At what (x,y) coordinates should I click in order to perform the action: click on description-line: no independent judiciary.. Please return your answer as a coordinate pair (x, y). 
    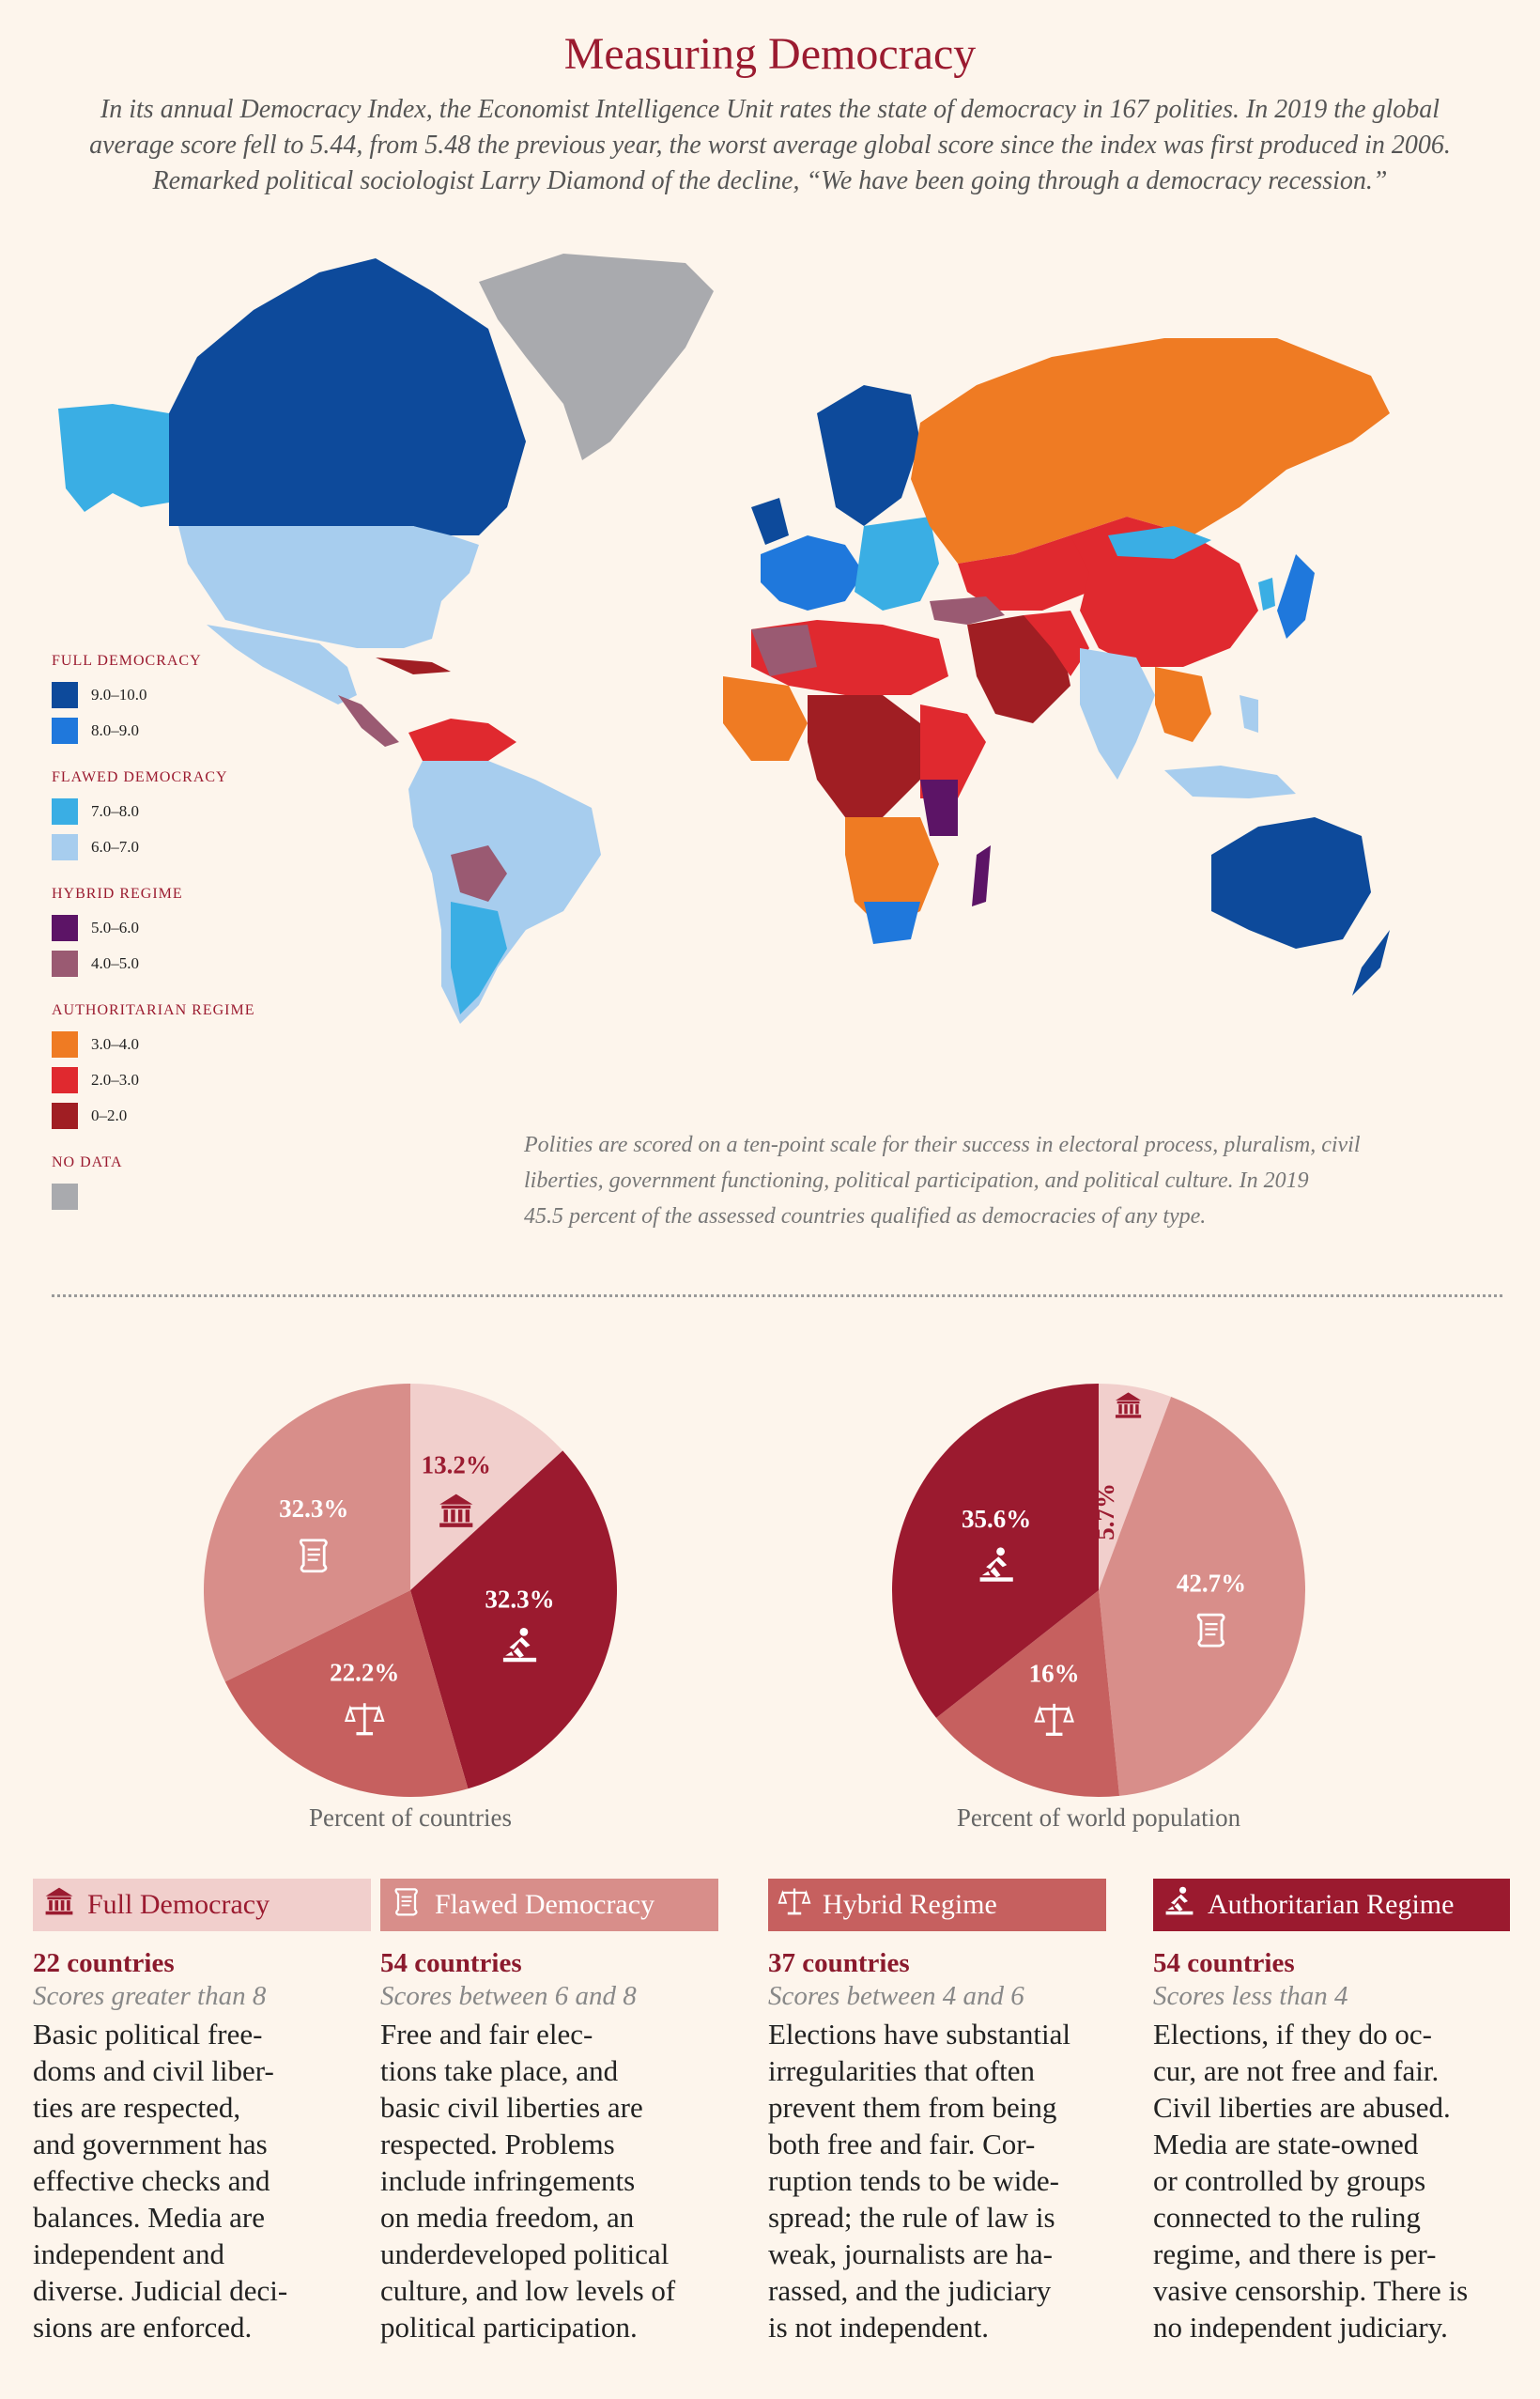
    Looking at the image, I should click on (1300, 2327).